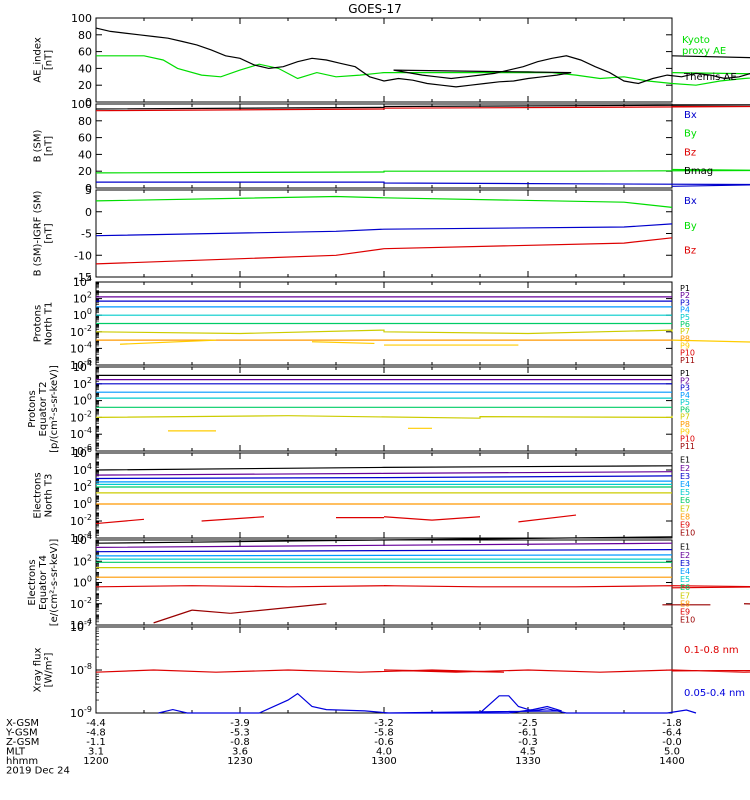  I want to click on y-axis-label: Electrons, so click(32, 582).